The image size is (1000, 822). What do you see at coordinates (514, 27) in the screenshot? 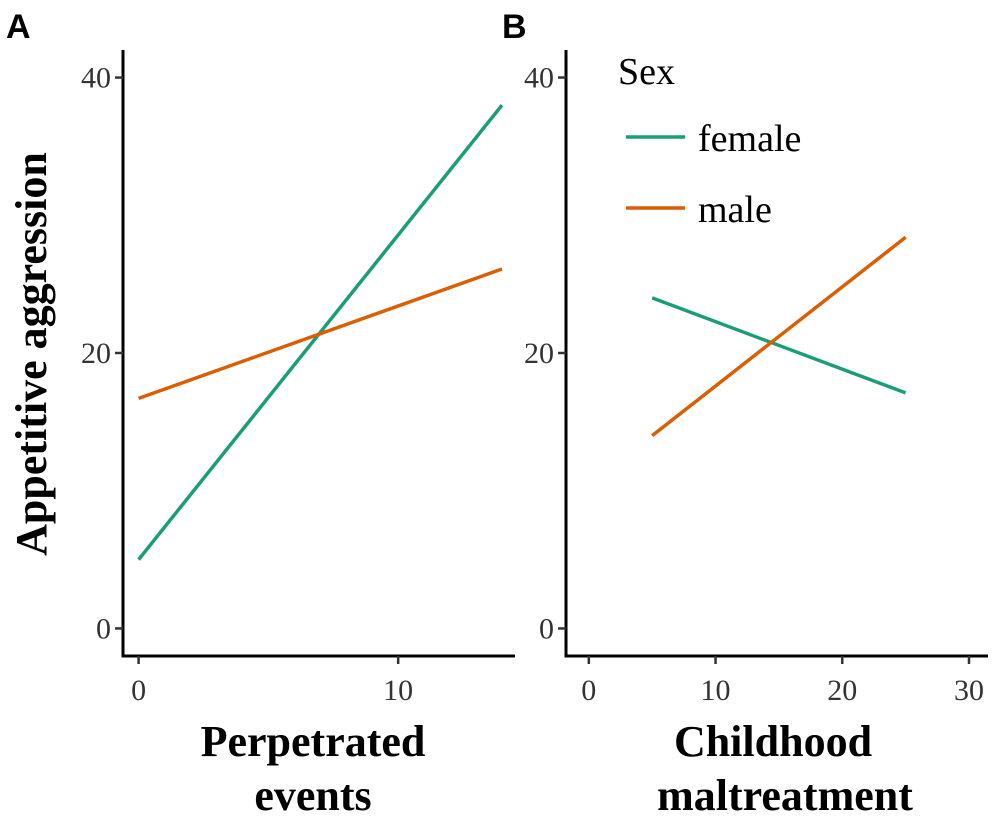
I see `panel-b-letter: B` at bounding box center [514, 27].